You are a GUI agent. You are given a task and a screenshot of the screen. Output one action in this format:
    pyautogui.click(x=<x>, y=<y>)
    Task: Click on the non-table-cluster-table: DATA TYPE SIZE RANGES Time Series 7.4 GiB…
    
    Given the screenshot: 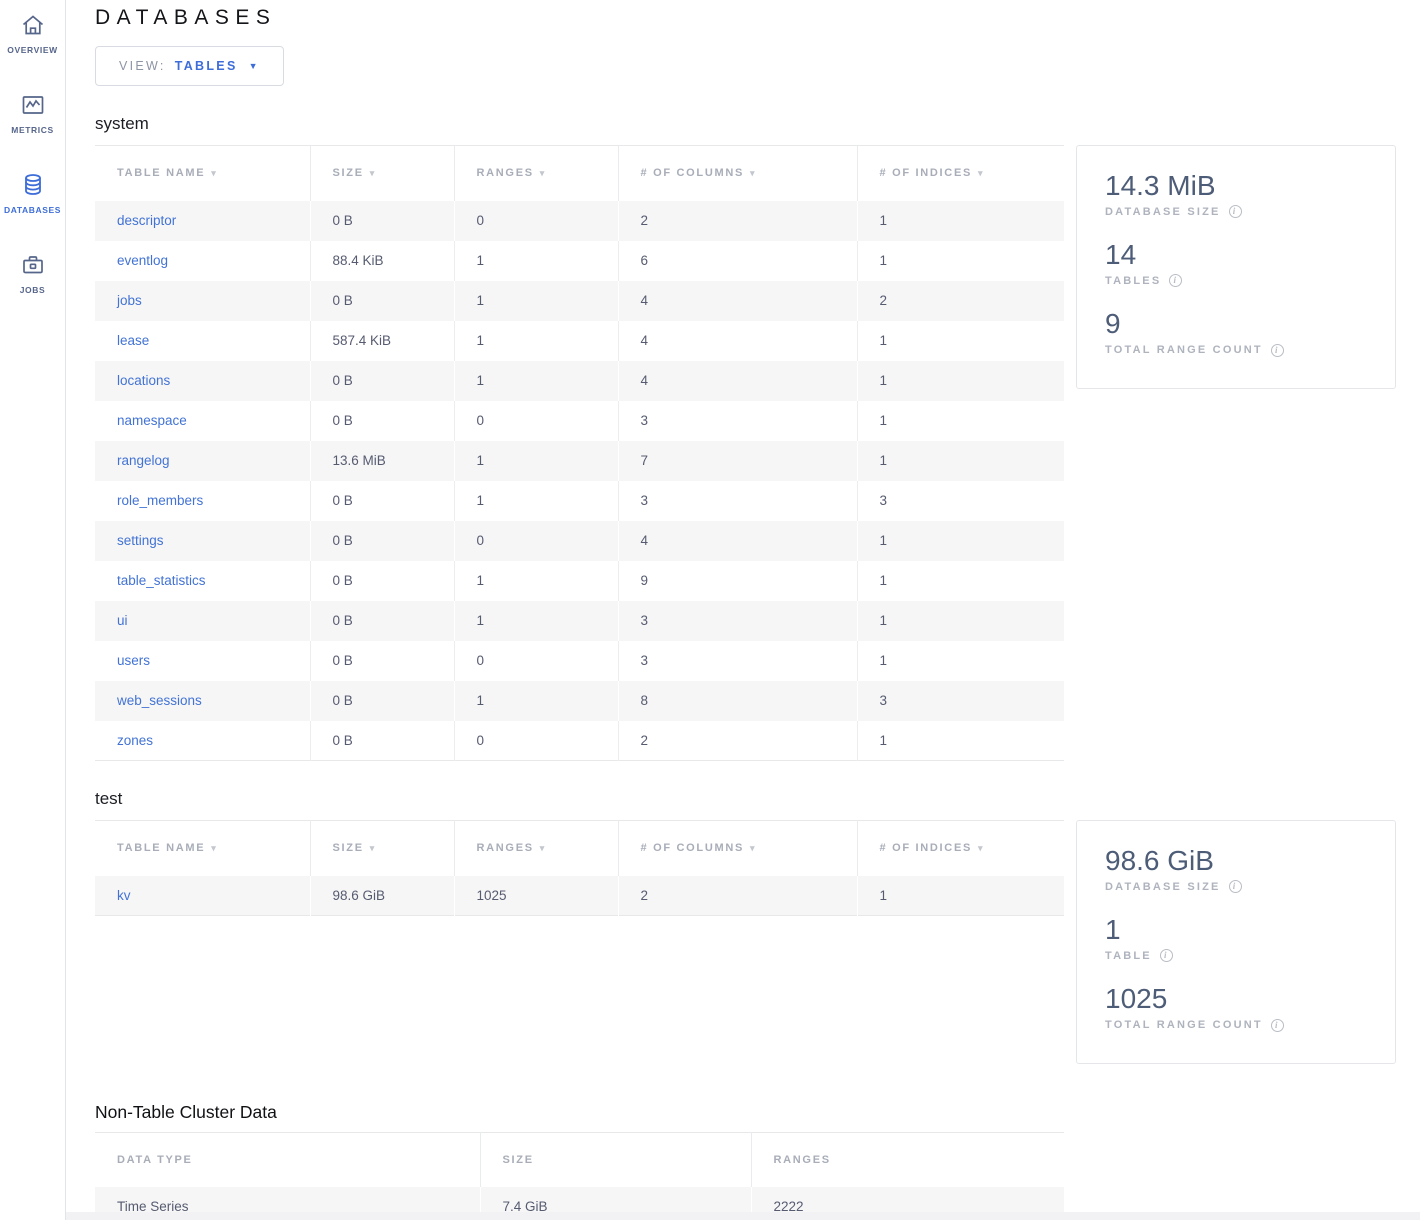 What is the action you would take?
    pyautogui.click(x=579, y=1171)
    